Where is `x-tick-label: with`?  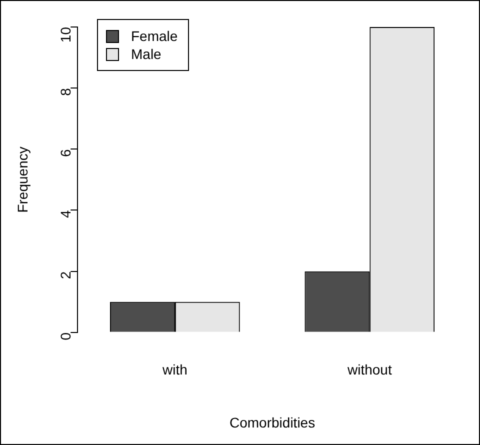 x-tick-label: with is located at coordinates (174, 370).